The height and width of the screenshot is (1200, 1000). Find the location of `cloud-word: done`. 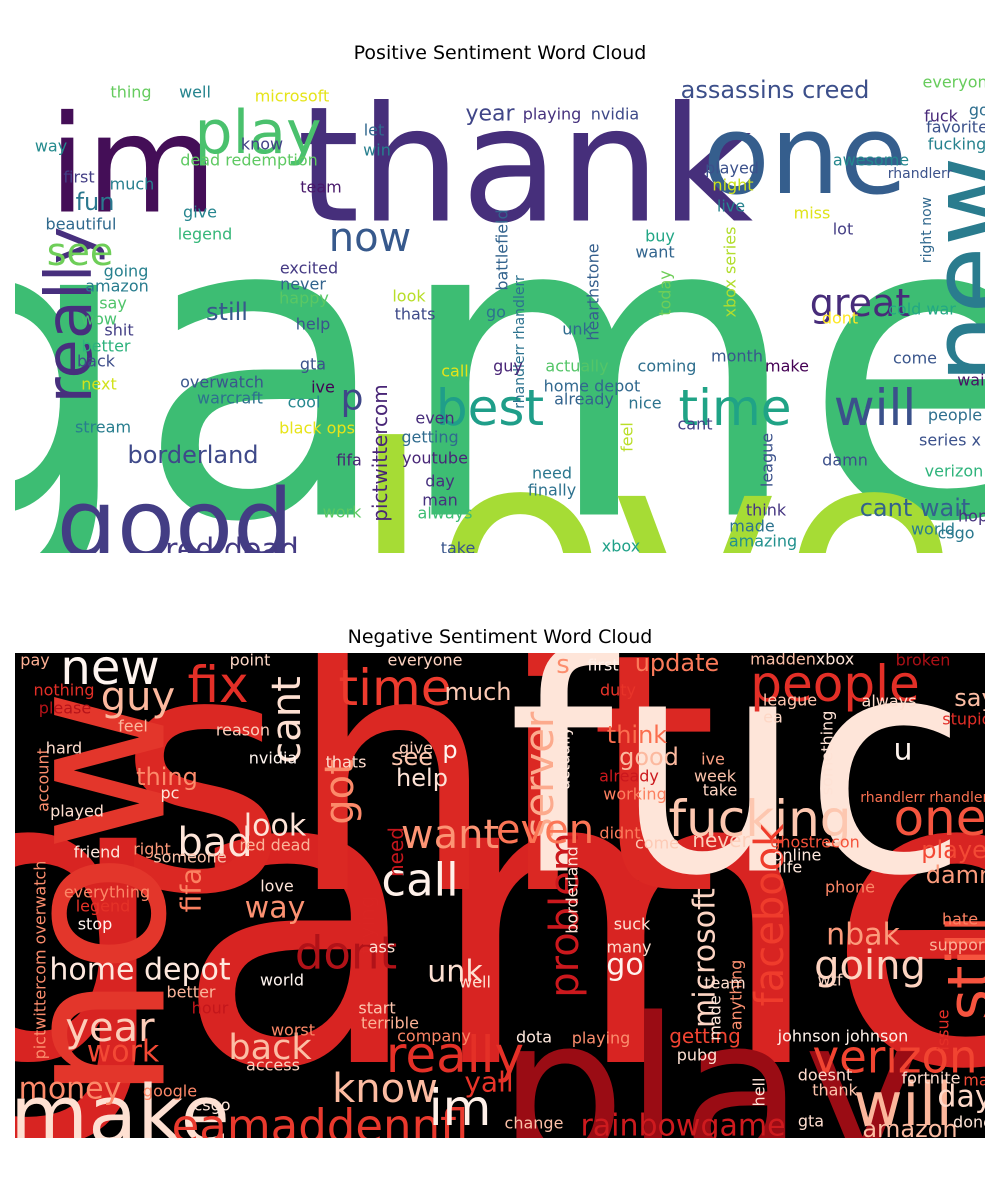

cloud-word: done is located at coordinates (969, 1122).